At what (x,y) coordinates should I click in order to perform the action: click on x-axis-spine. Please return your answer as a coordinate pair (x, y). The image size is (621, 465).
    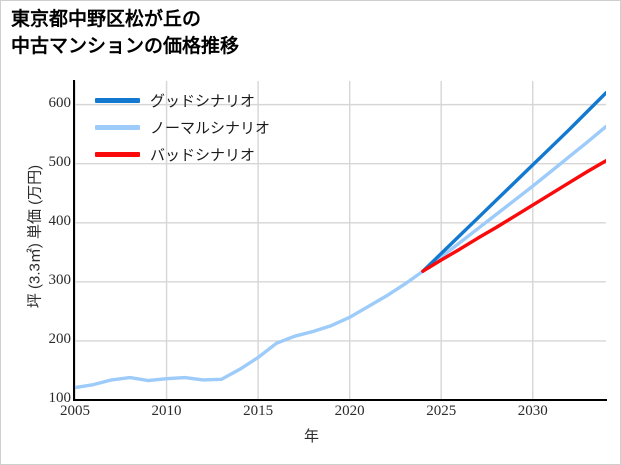
    Looking at the image, I should click on (340, 400).